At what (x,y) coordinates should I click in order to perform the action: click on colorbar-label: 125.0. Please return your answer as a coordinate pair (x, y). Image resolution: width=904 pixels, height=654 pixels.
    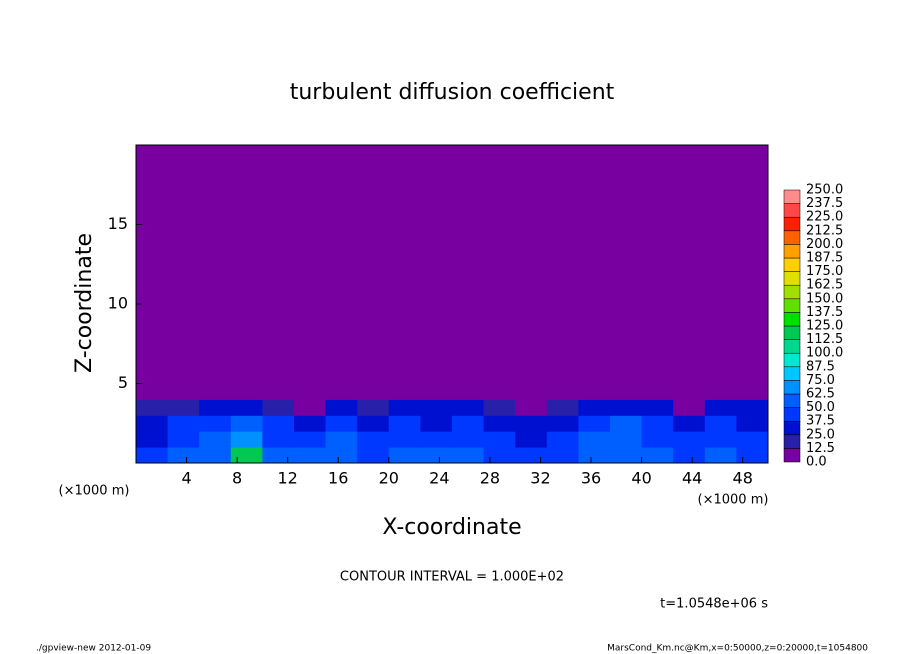
    Looking at the image, I should click on (824, 326).